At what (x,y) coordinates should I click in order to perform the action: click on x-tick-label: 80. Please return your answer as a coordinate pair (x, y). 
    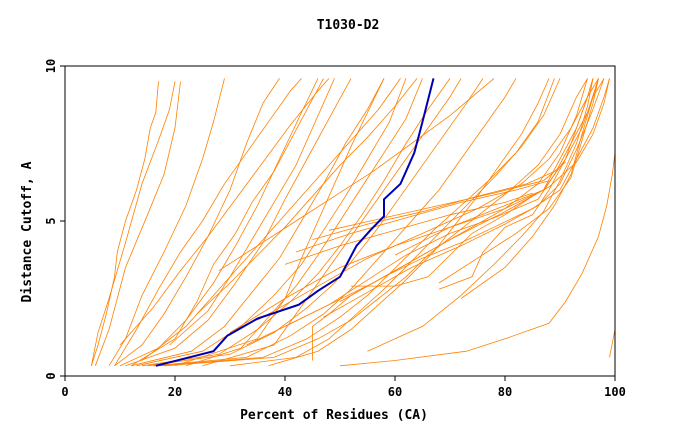
    Looking at the image, I should click on (505, 392).